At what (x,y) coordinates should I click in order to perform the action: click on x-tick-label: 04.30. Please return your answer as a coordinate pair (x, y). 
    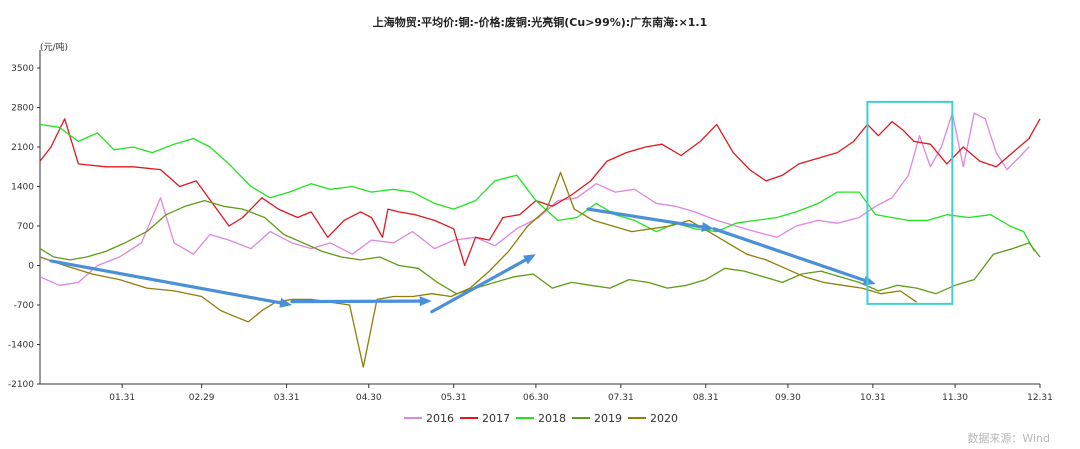
    Looking at the image, I should click on (369, 398).